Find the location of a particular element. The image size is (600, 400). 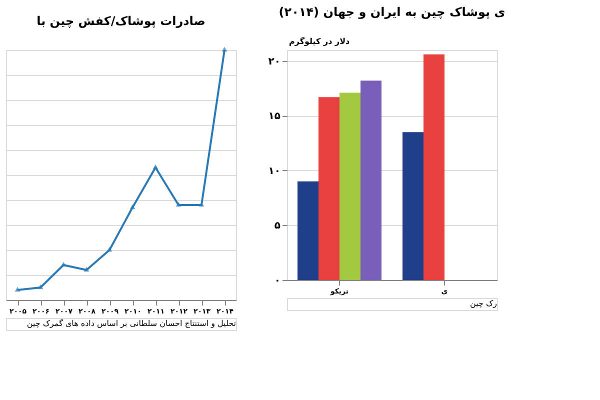

y-axis-title: دلار در کیلوگرم is located at coordinates (319, 41).